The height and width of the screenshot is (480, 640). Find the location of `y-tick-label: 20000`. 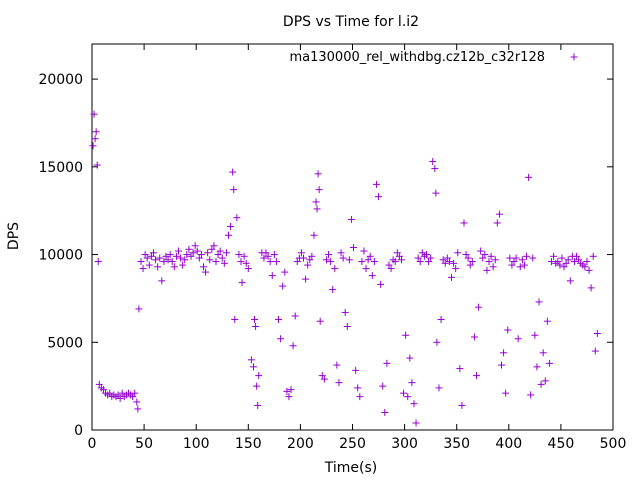

y-tick-label: 20000 is located at coordinates (60, 80).